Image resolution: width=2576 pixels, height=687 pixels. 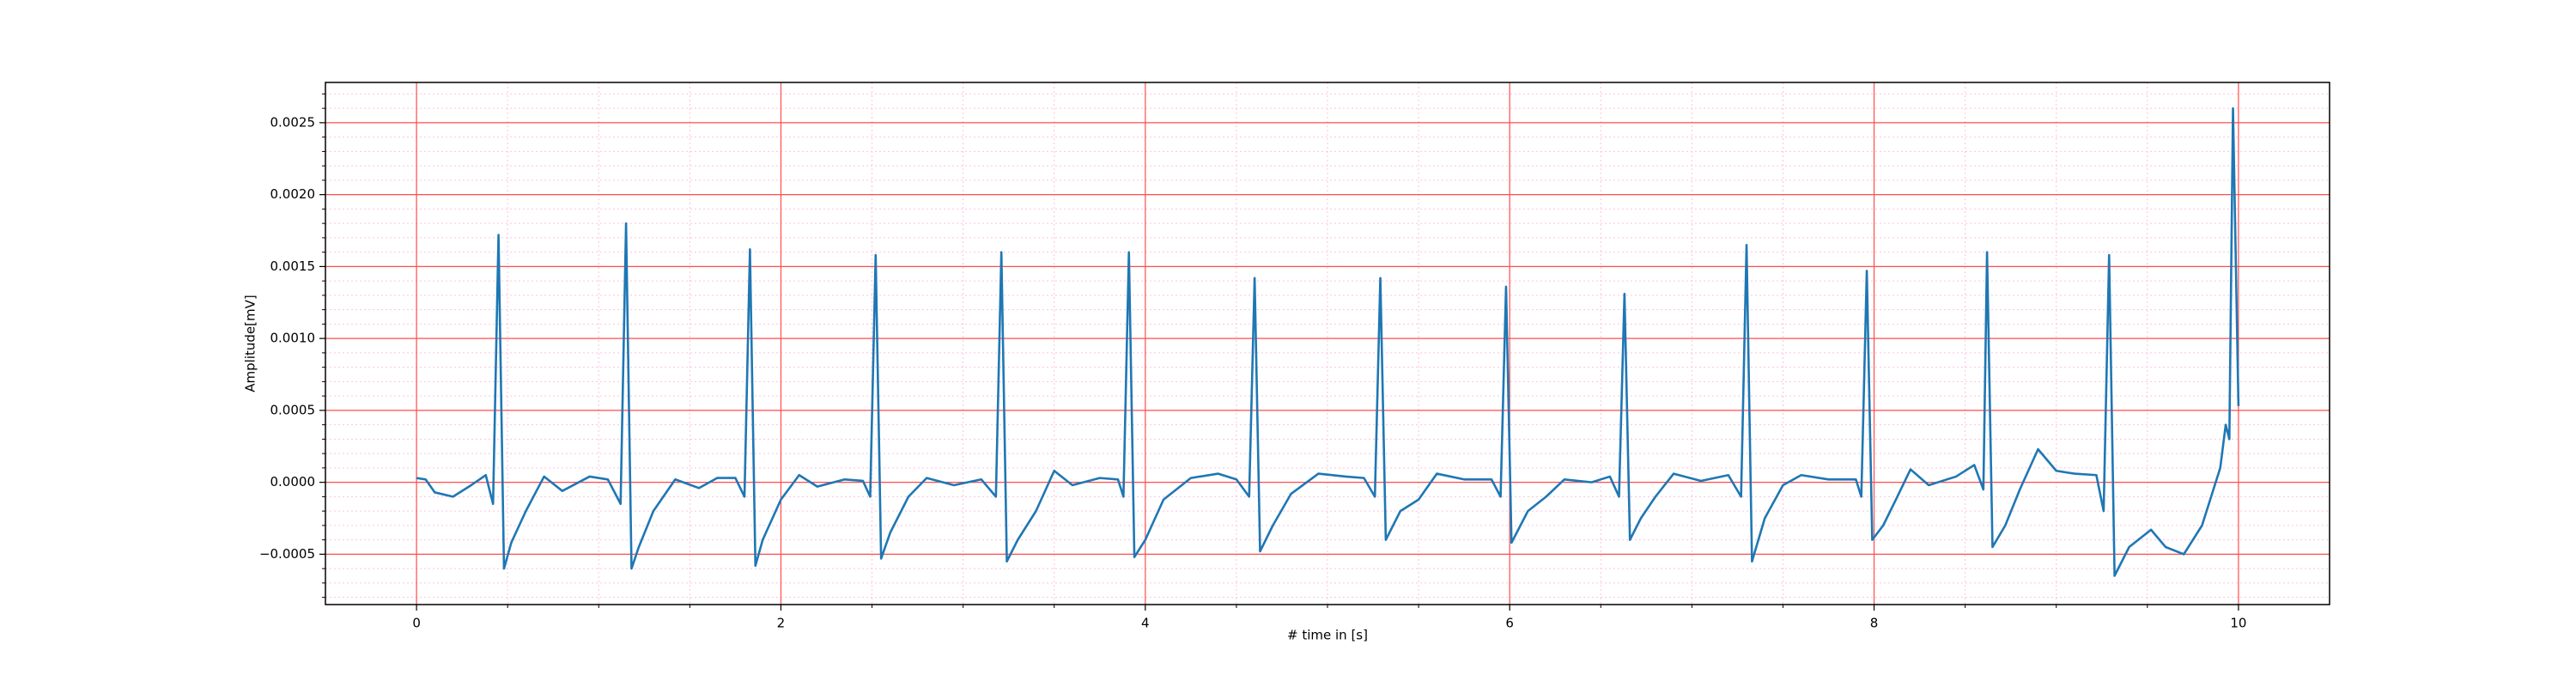 I want to click on x-tick-label: 6, so click(x=1510, y=623).